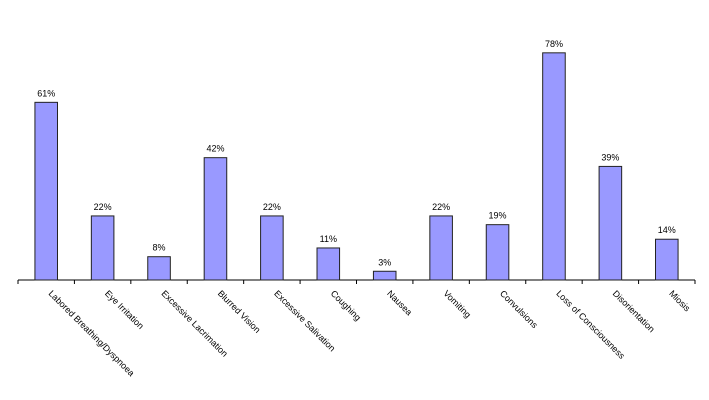 Image resolution: width=709 pixels, height=400 pixels. Describe the element at coordinates (159, 248) in the screenshot. I see `value-label: 8%` at that location.